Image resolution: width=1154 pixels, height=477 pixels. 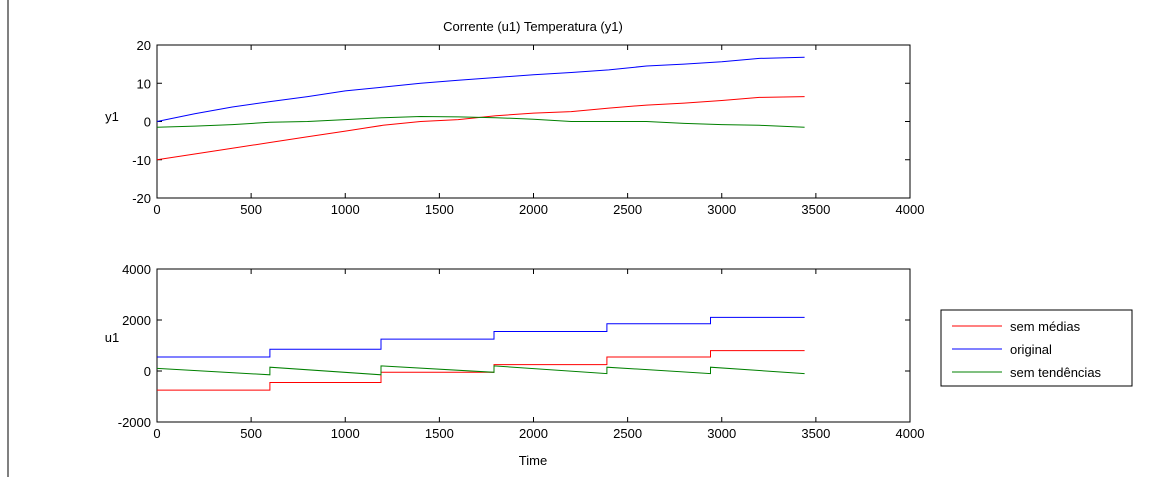 What do you see at coordinates (147, 122) in the screenshot?
I see `top-y-tick-label: 0` at bounding box center [147, 122].